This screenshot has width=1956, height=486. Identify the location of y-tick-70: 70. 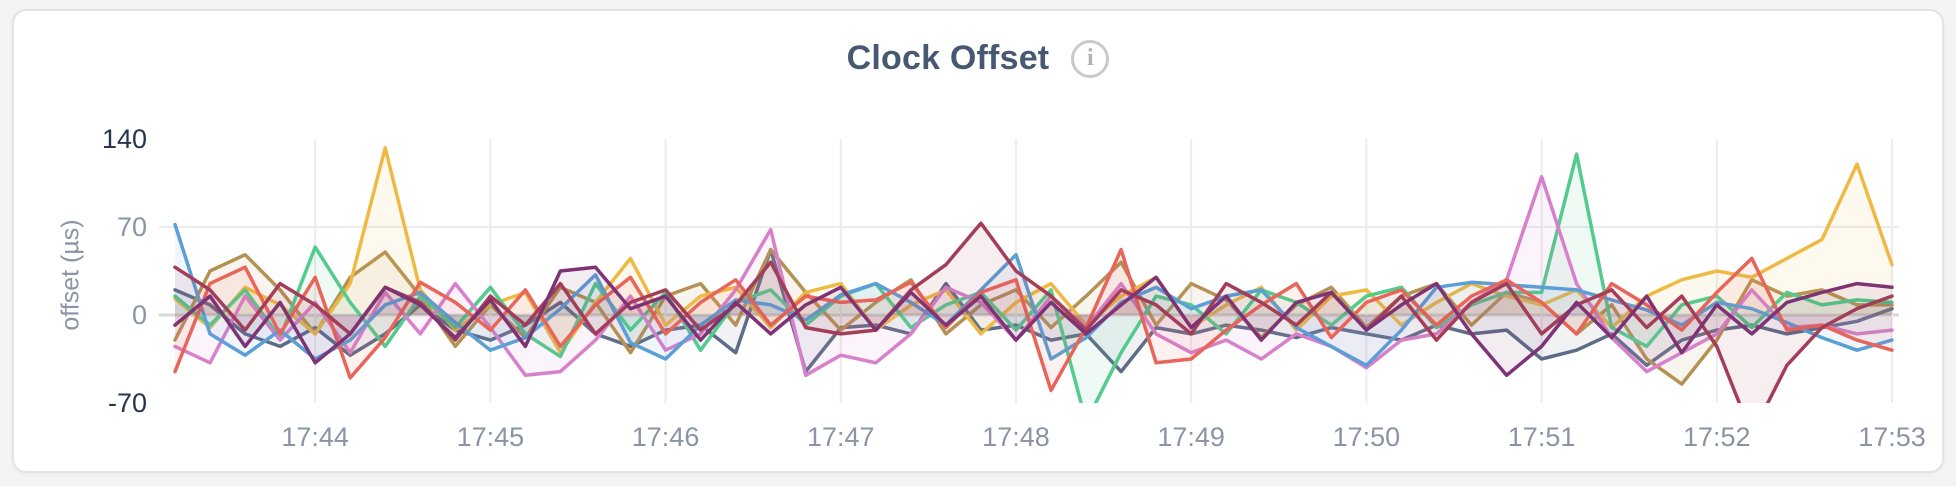
(131, 227).